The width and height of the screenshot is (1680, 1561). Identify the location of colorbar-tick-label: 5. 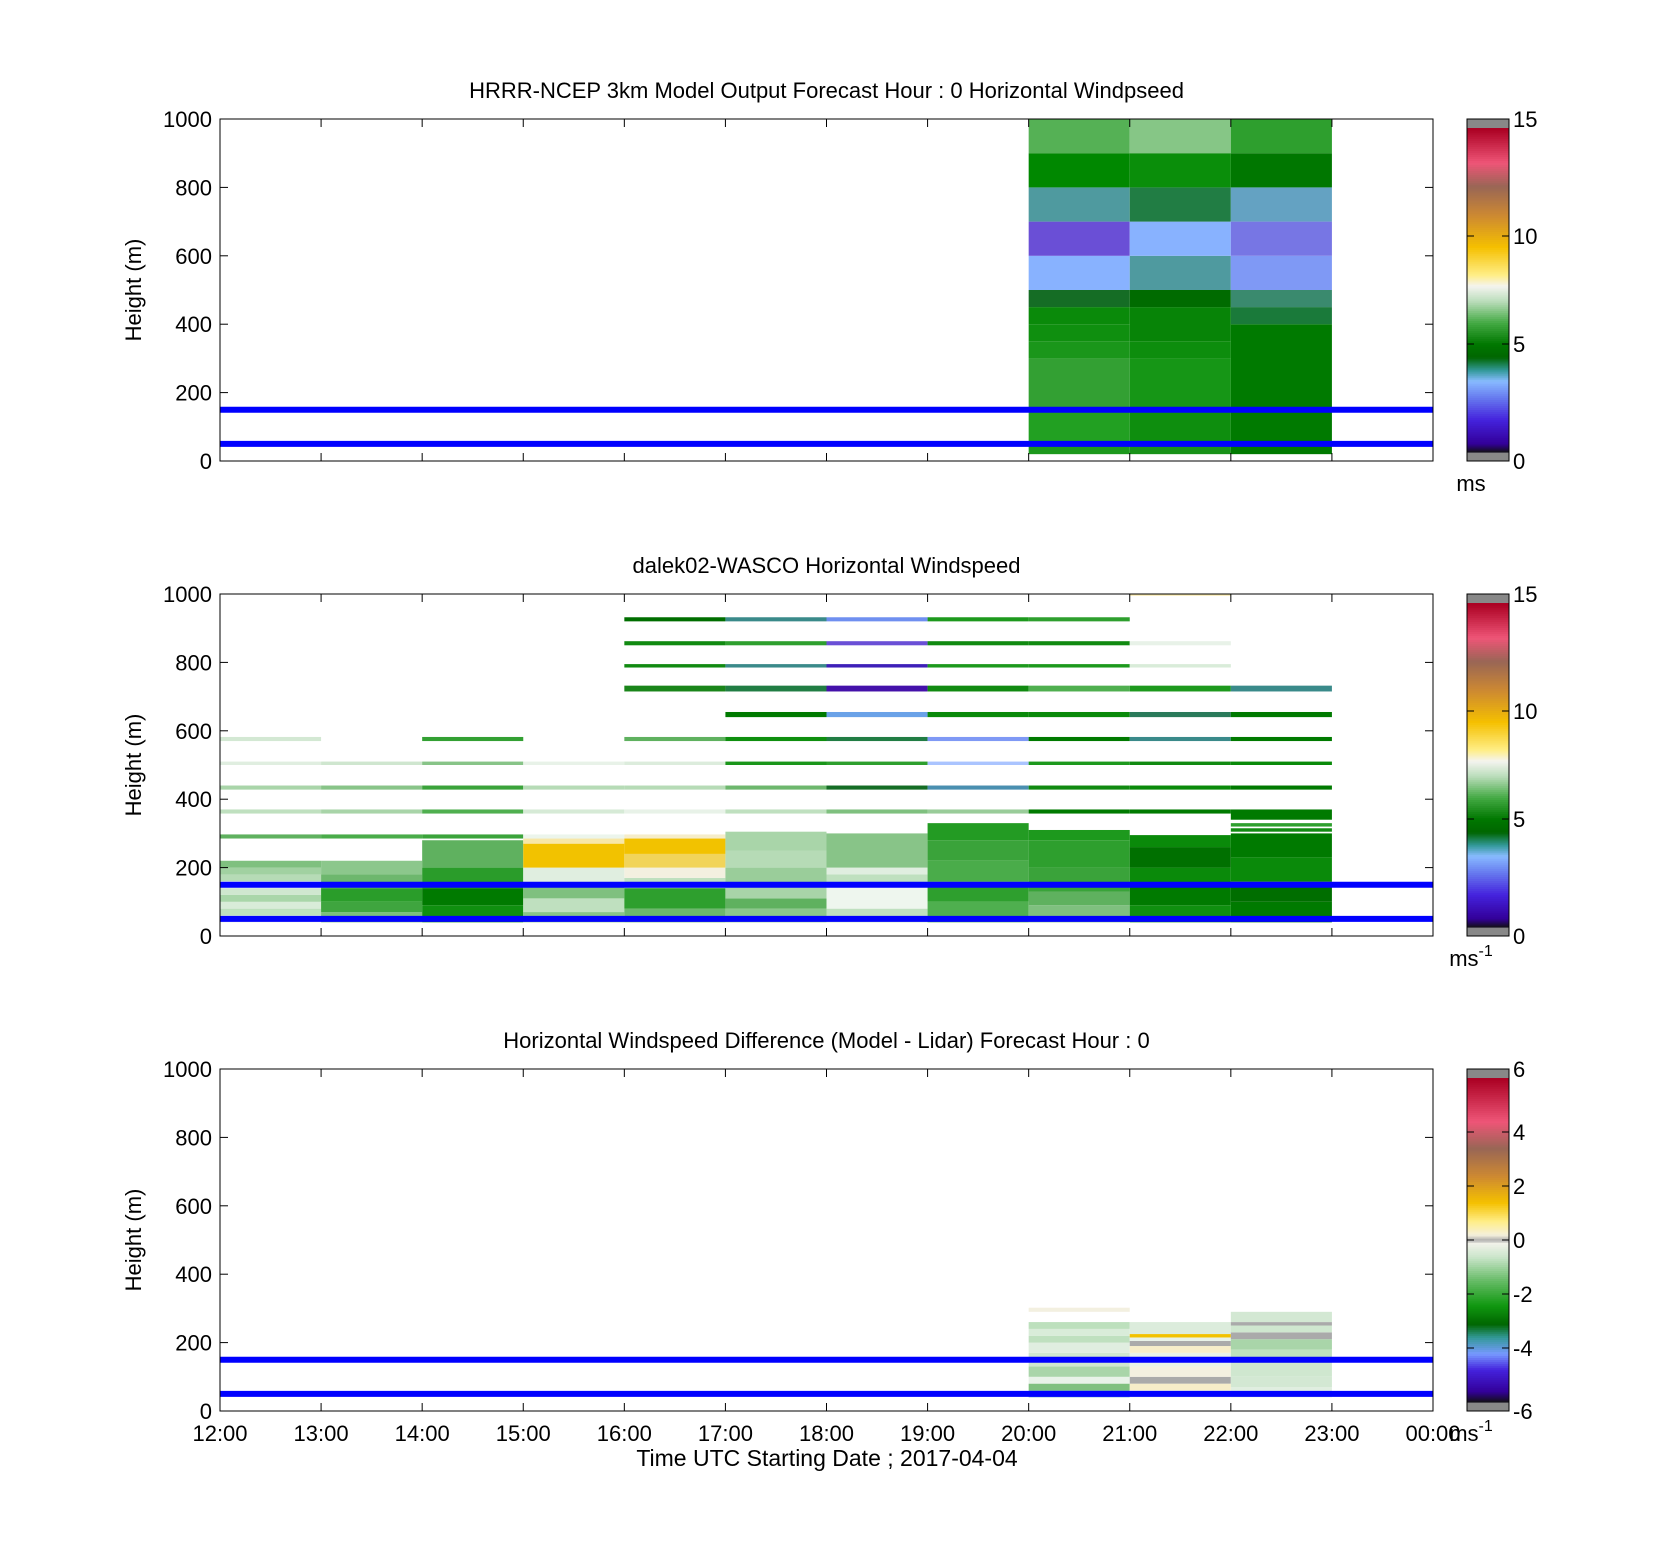
(1519, 344).